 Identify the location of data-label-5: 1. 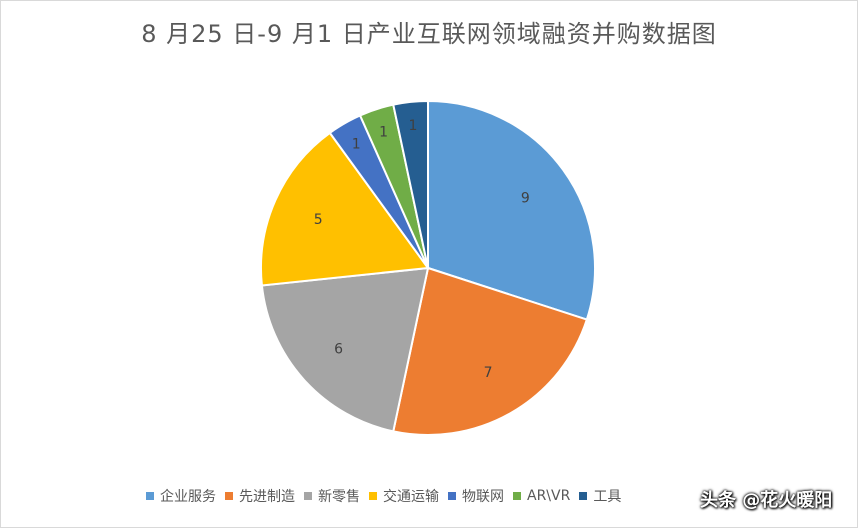
(356, 145).